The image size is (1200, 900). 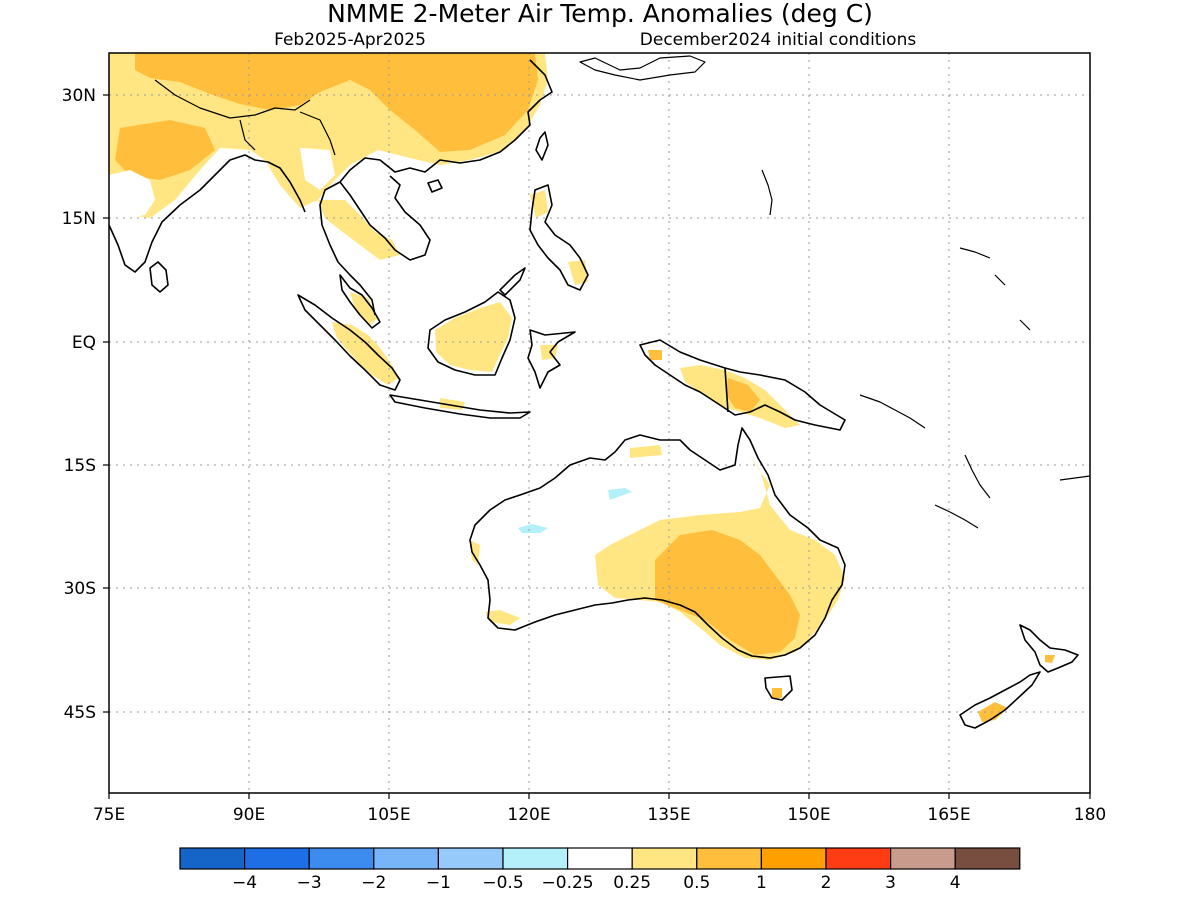 What do you see at coordinates (317, 169) in the screenshot?
I see `myanmar-white` at bounding box center [317, 169].